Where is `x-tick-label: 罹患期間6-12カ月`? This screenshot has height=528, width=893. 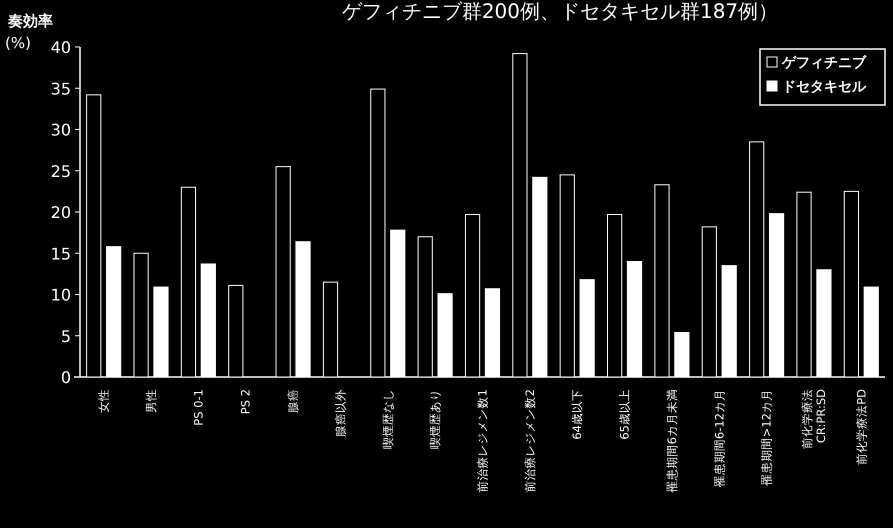 x-tick-label: 罹患期間6-12カ月 is located at coordinates (719, 438).